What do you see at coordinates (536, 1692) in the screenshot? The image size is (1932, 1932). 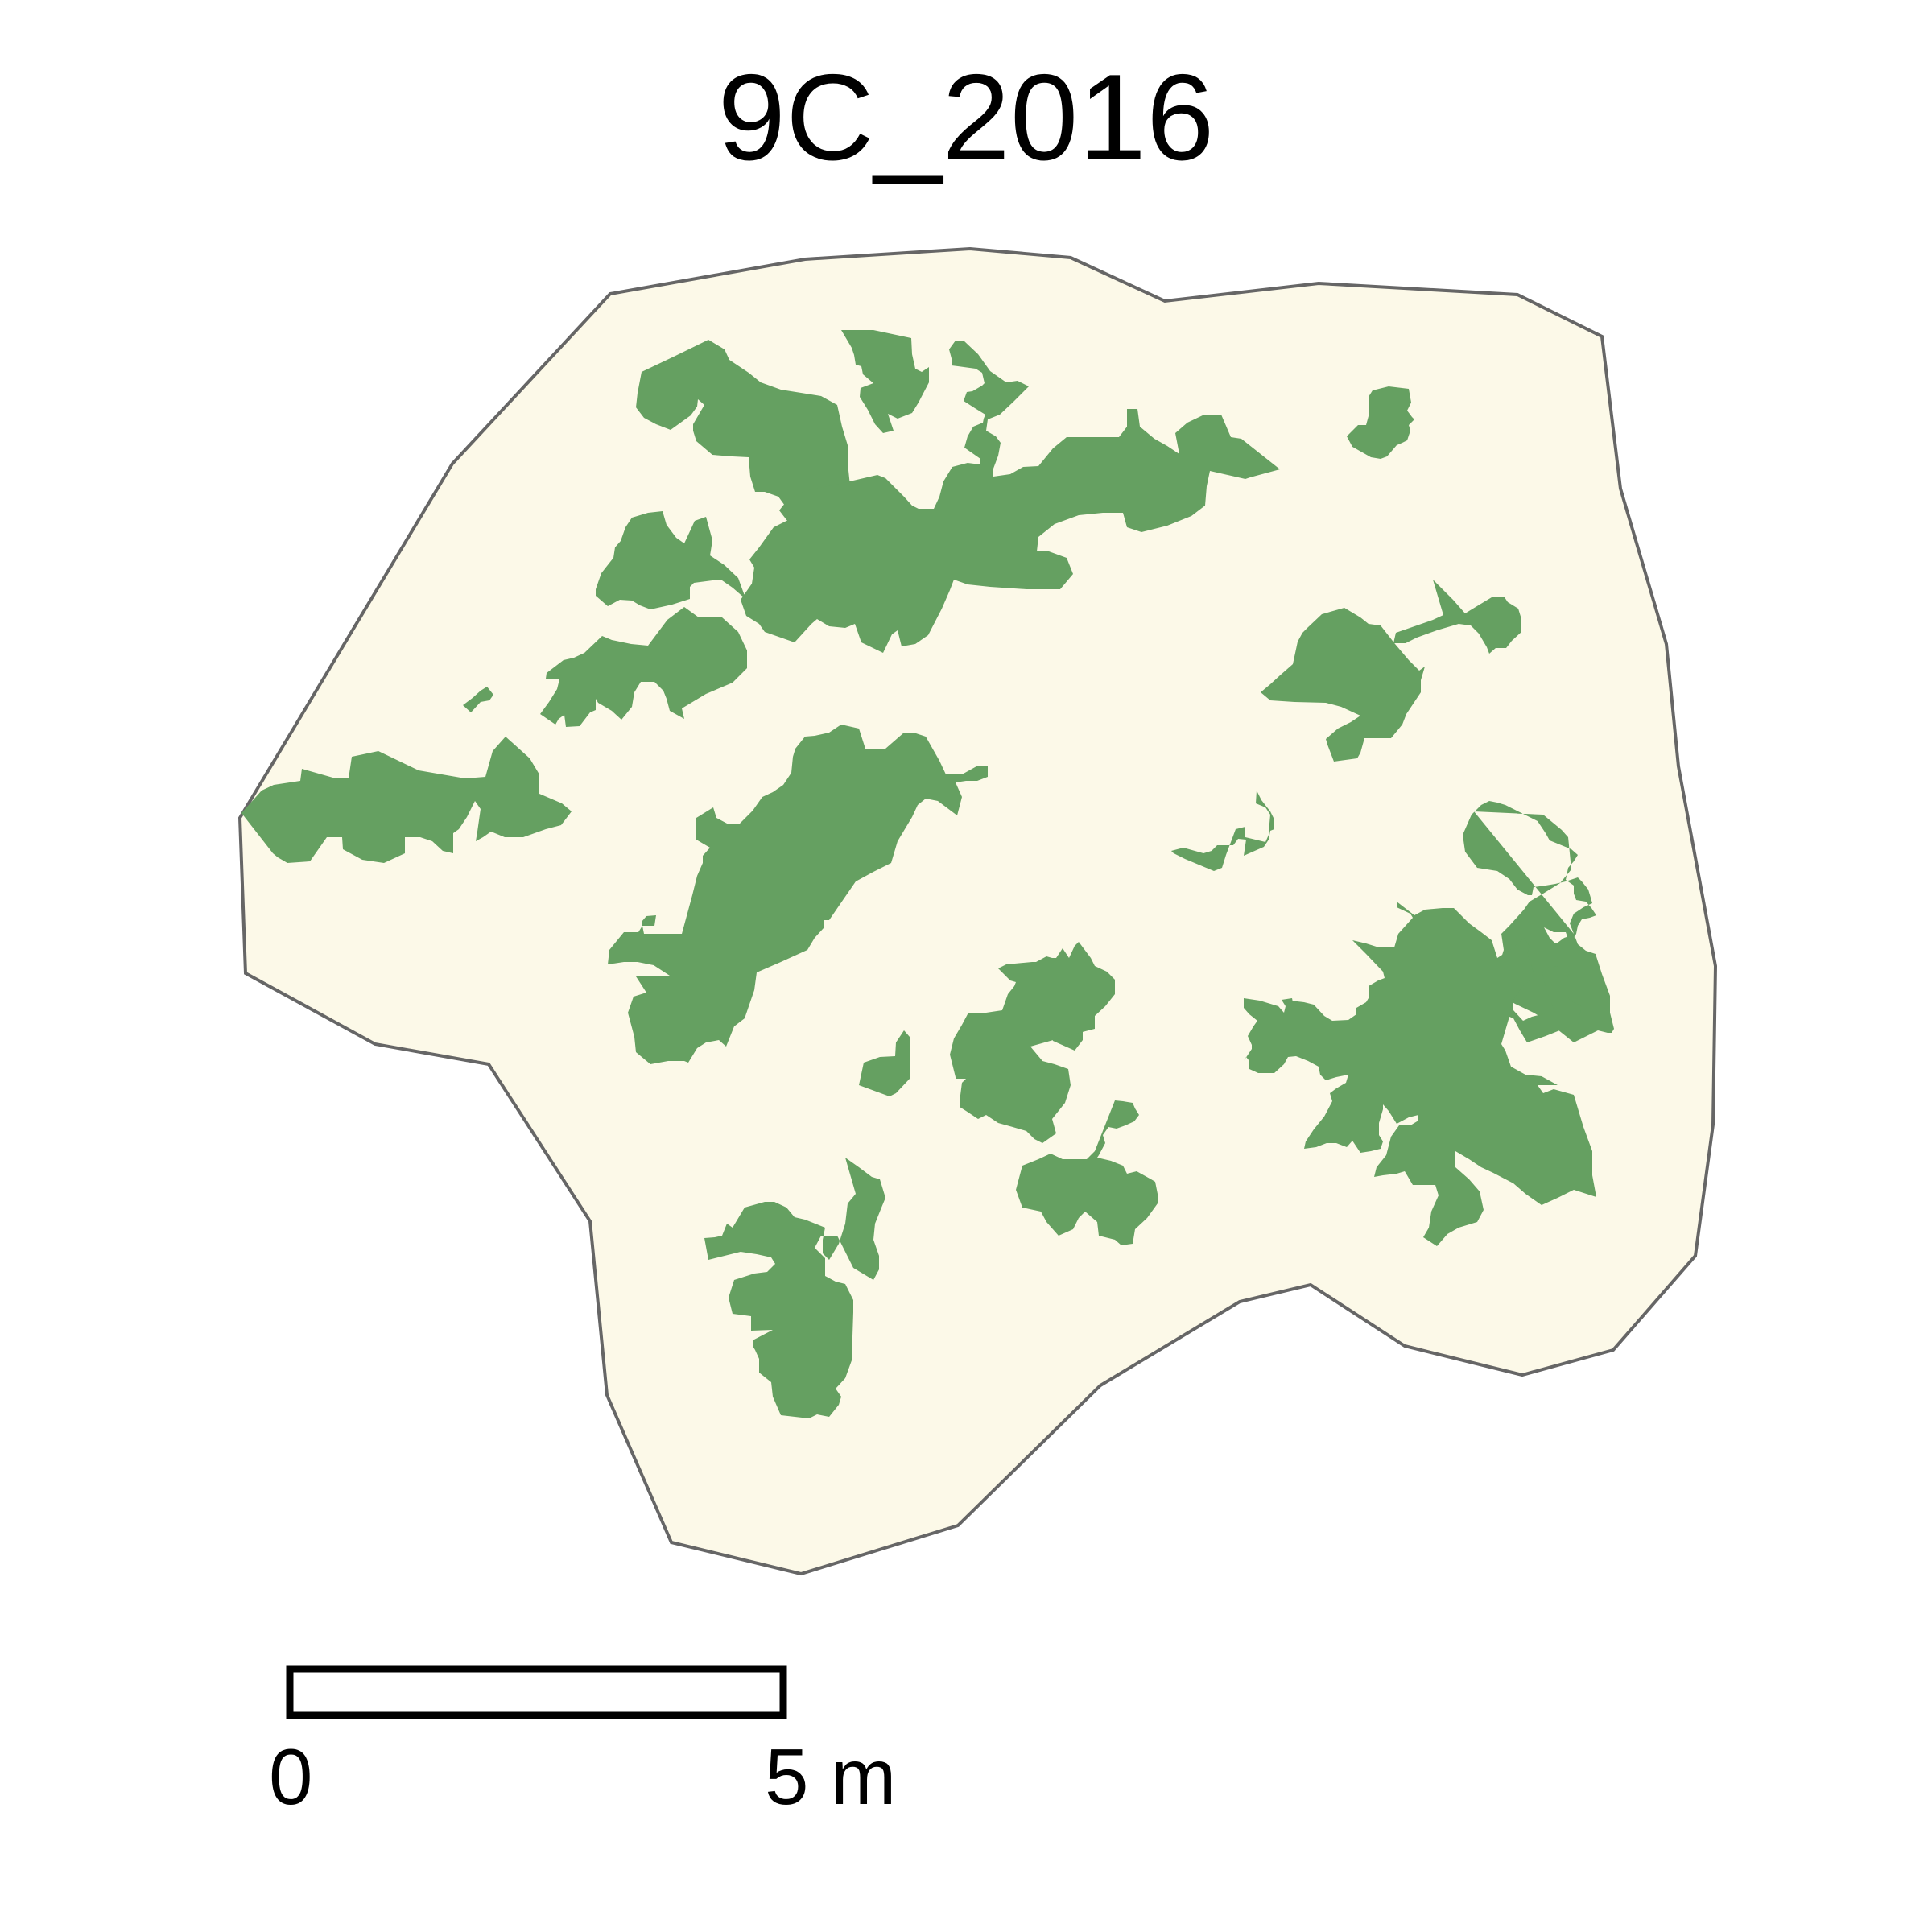 I see `scale-bar` at bounding box center [536, 1692].